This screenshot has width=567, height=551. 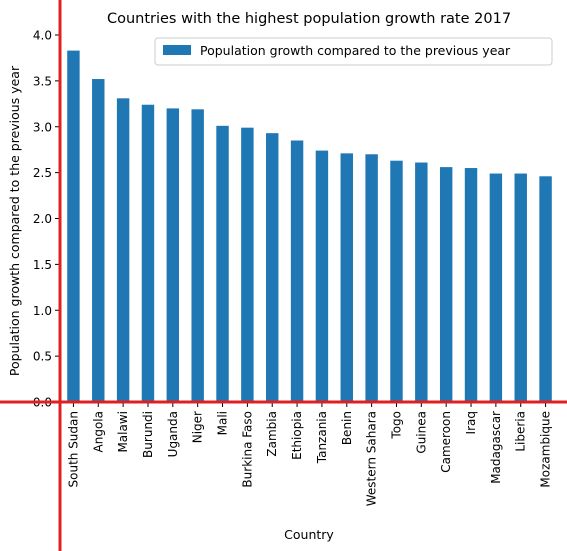 What do you see at coordinates (42, 357) in the screenshot?
I see `y-tick-label: 0.5` at bounding box center [42, 357].